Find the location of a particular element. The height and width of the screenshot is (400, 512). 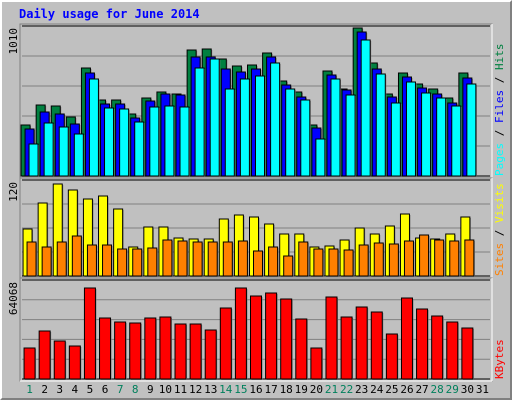

bar-kbytes-day-6-body is located at coordinates (105, 348).